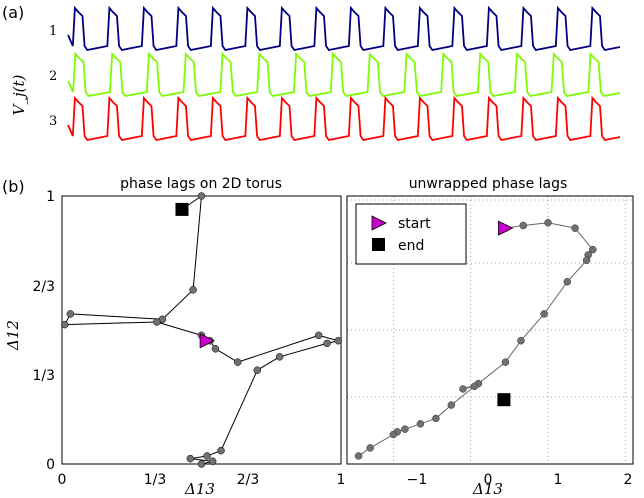 Image resolution: width=644 pixels, height=498 pixels. I want to click on torus-start-marker, so click(207, 341).